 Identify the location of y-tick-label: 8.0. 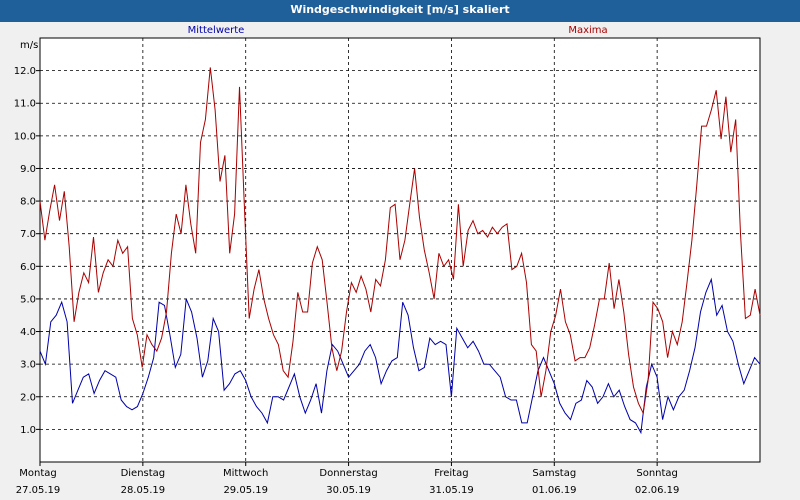
(28, 202).